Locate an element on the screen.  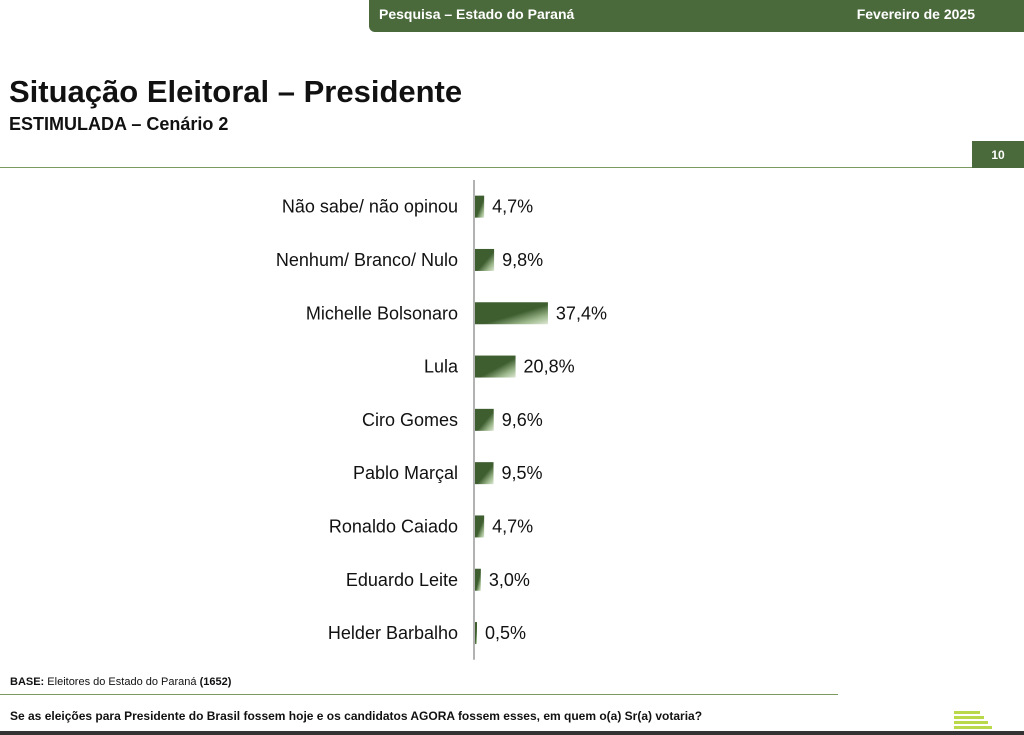
base-text: Eleitores do Estado do Paraná is located at coordinates (122, 682).